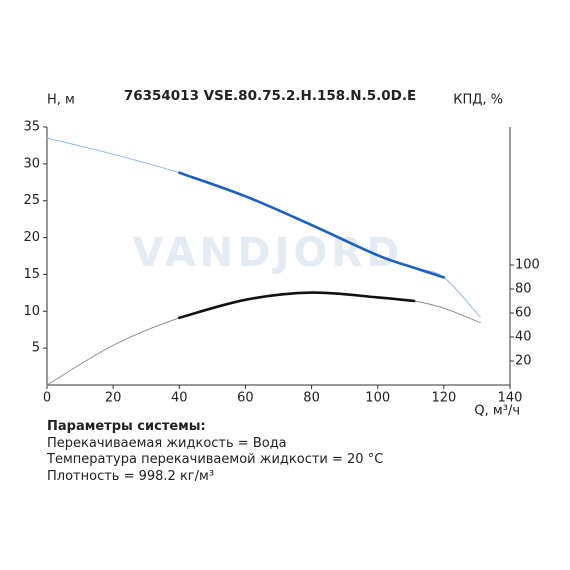  I want to click on info-heading: Параметры системы:, so click(126, 426).